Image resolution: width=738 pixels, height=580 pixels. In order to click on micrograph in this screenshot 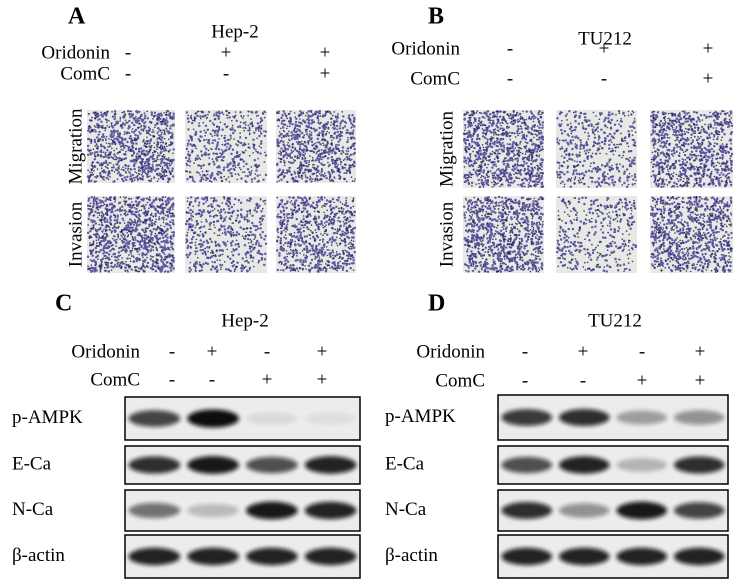, I will do `click(596, 149)`.